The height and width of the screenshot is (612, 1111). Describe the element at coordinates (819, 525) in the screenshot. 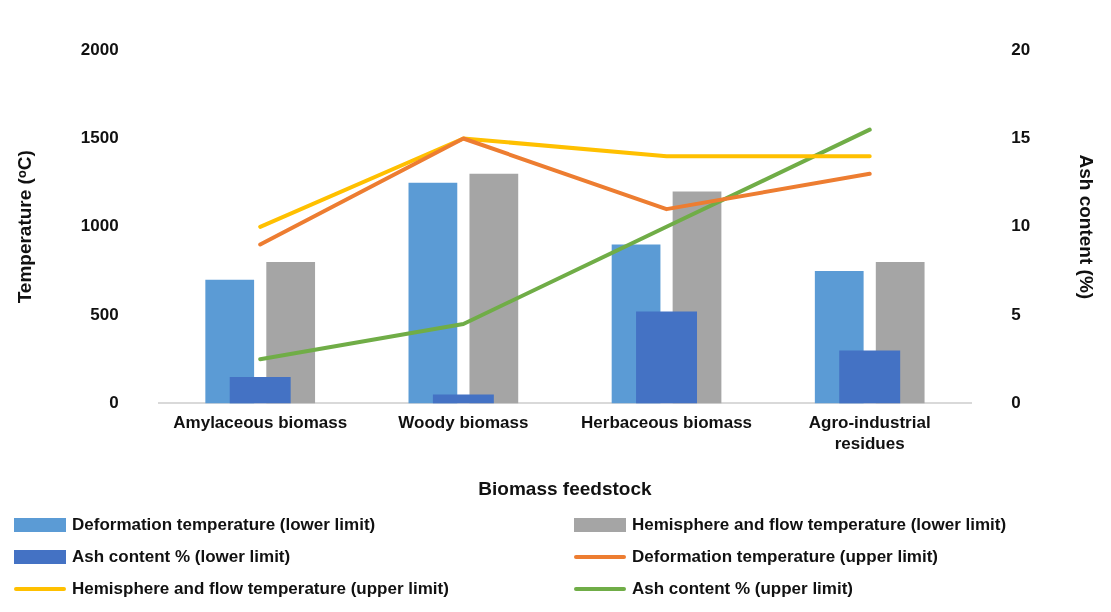

I see `legend-label: Hemisphere and flow temperature (lower limit)` at that location.